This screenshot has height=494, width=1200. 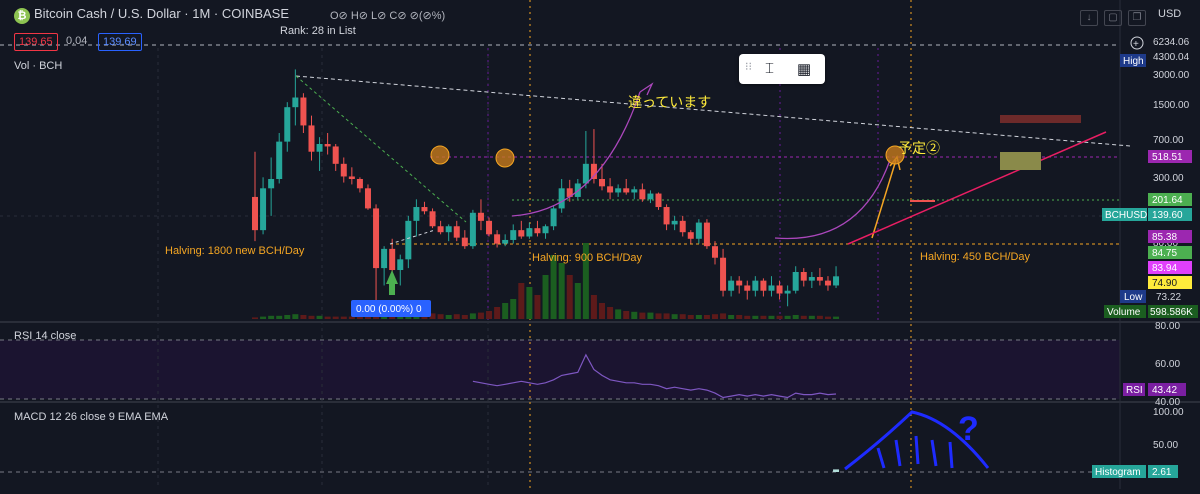 I want to click on collapse-icon: ↓, so click(x=1089, y=18).